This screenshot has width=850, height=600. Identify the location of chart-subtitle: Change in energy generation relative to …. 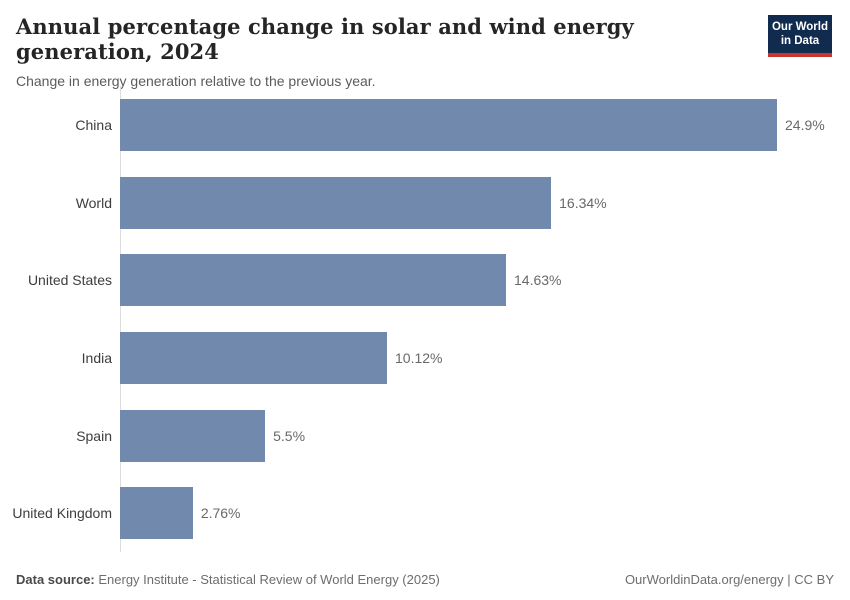
(196, 81).